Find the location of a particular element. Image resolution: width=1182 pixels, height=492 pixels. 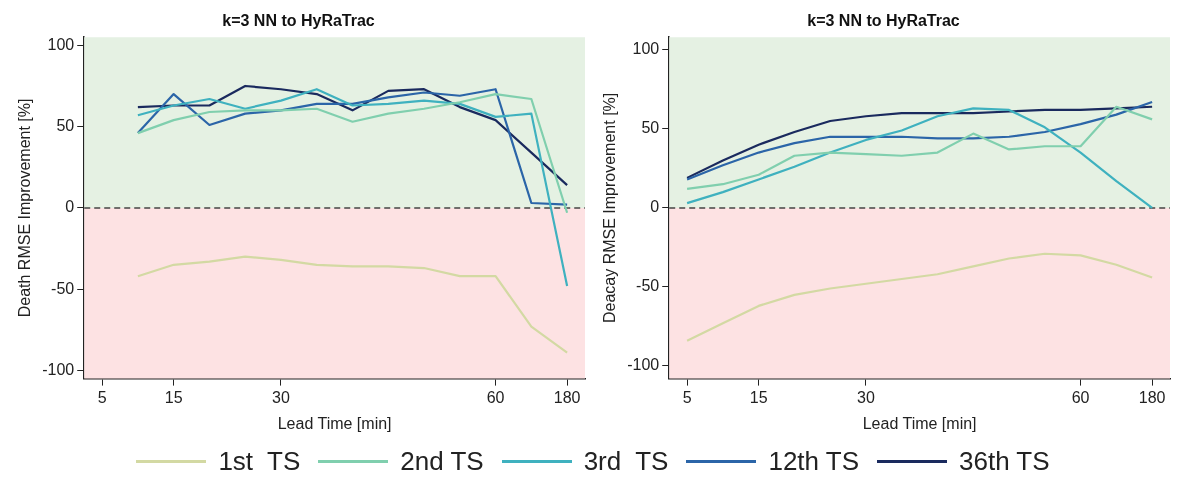

legend-label: 36th TS is located at coordinates (1004, 461).